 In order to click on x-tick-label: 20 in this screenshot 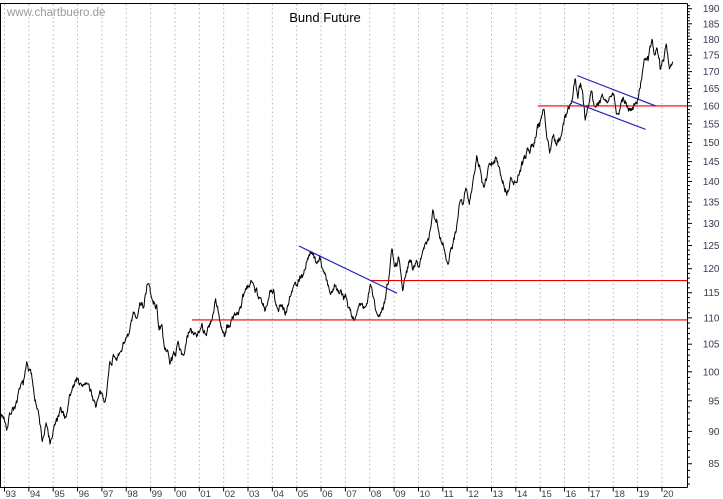, I will do `click(668, 494)`.